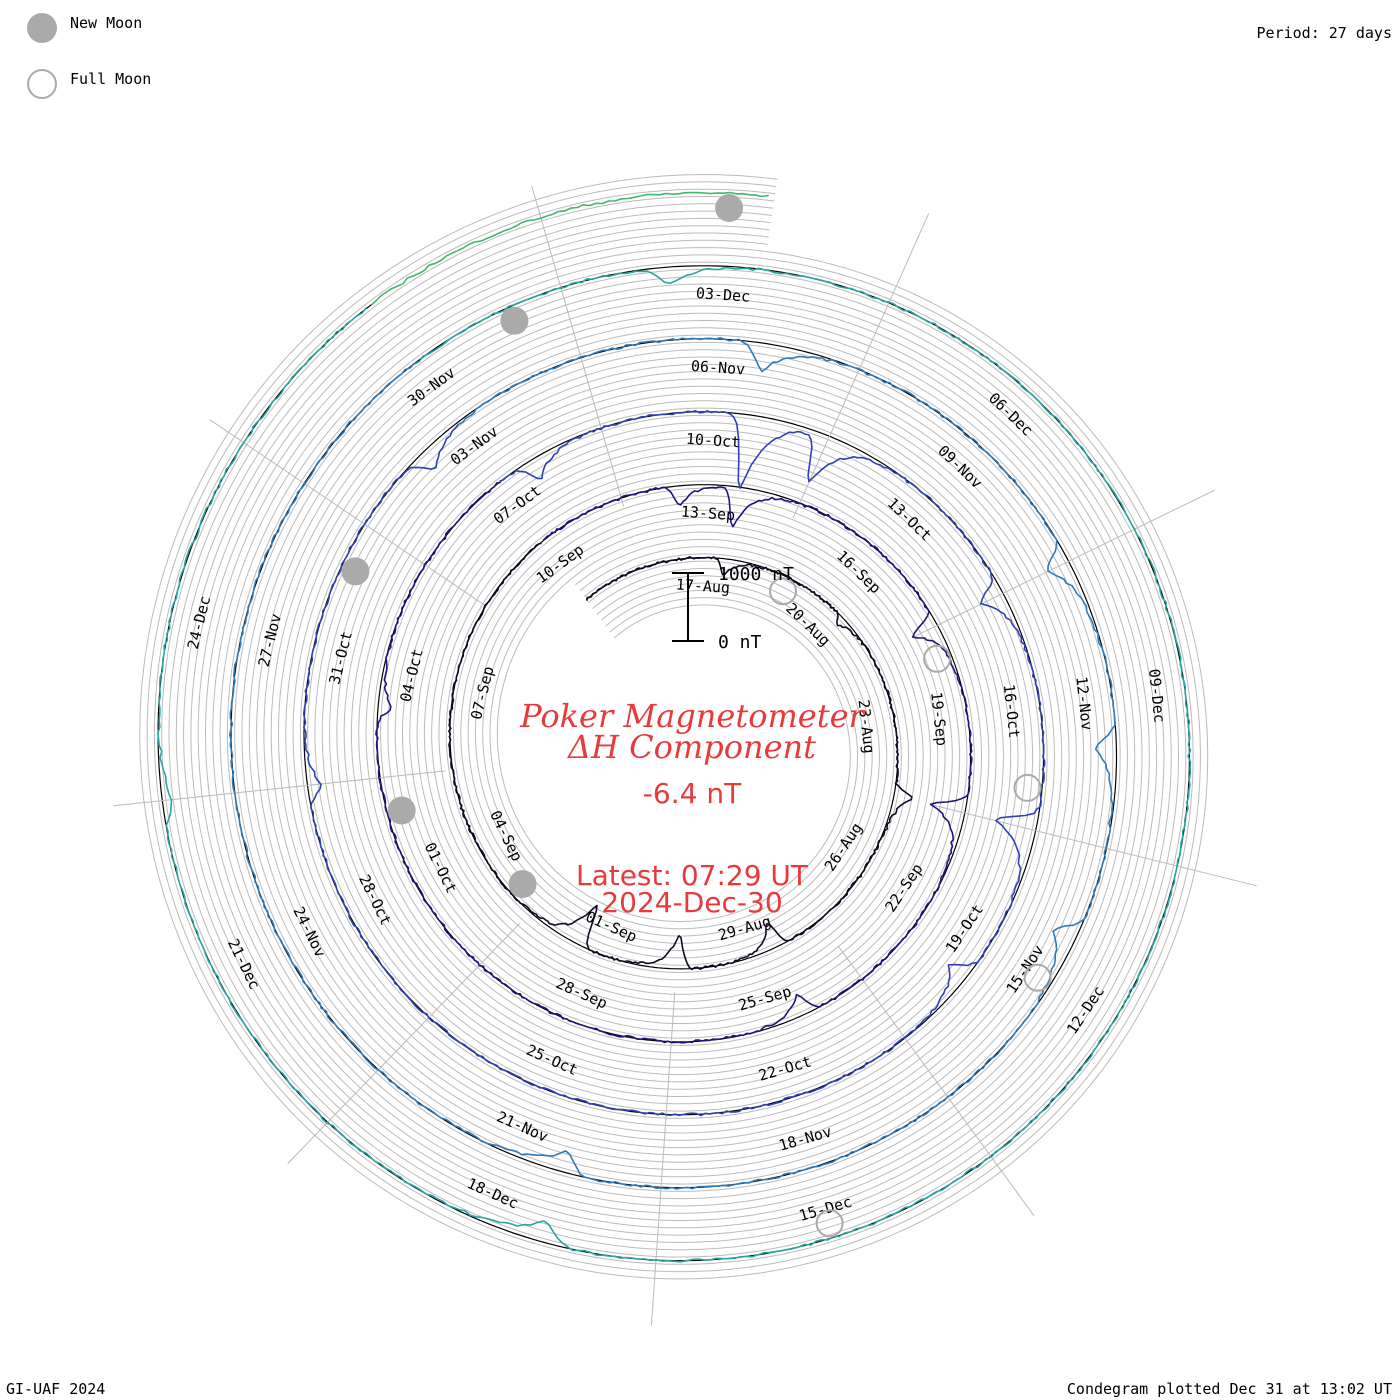  I want to click on date-label: 15-Nov, so click(1025, 969).